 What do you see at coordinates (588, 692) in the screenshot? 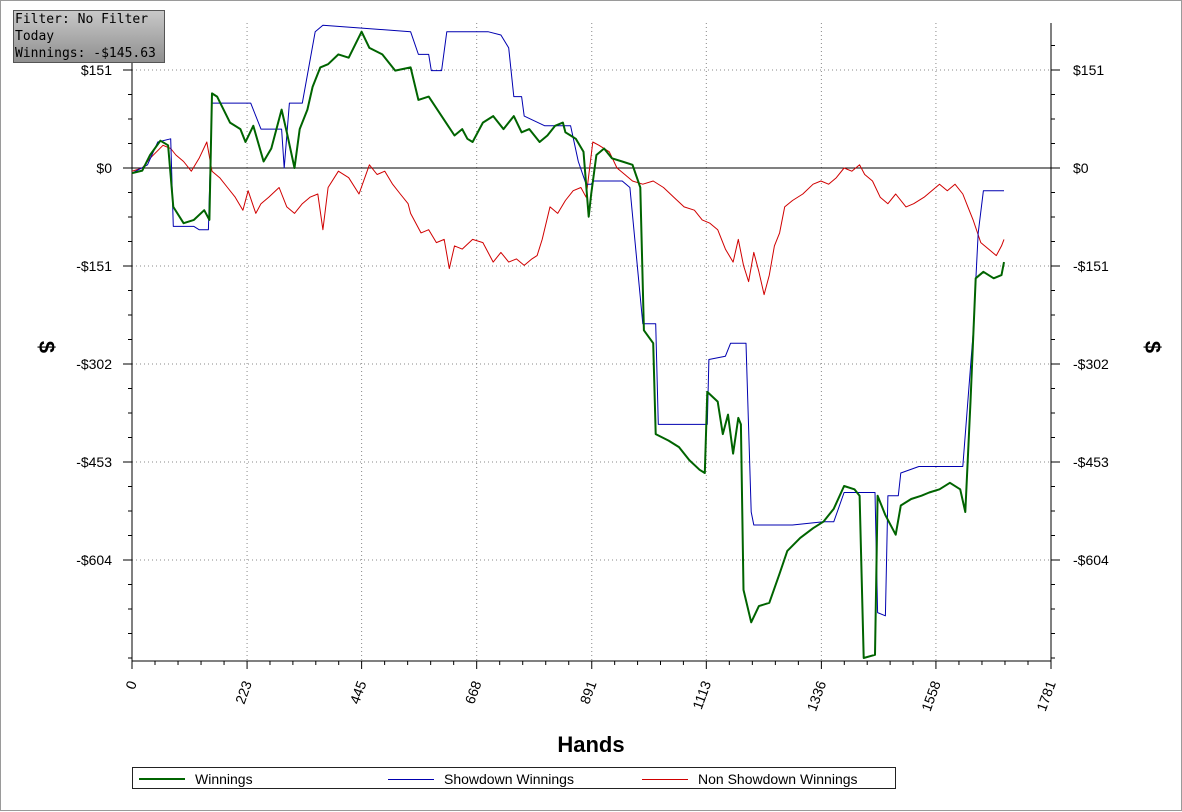
I see `x-tick-label: 891` at bounding box center [588, 692].